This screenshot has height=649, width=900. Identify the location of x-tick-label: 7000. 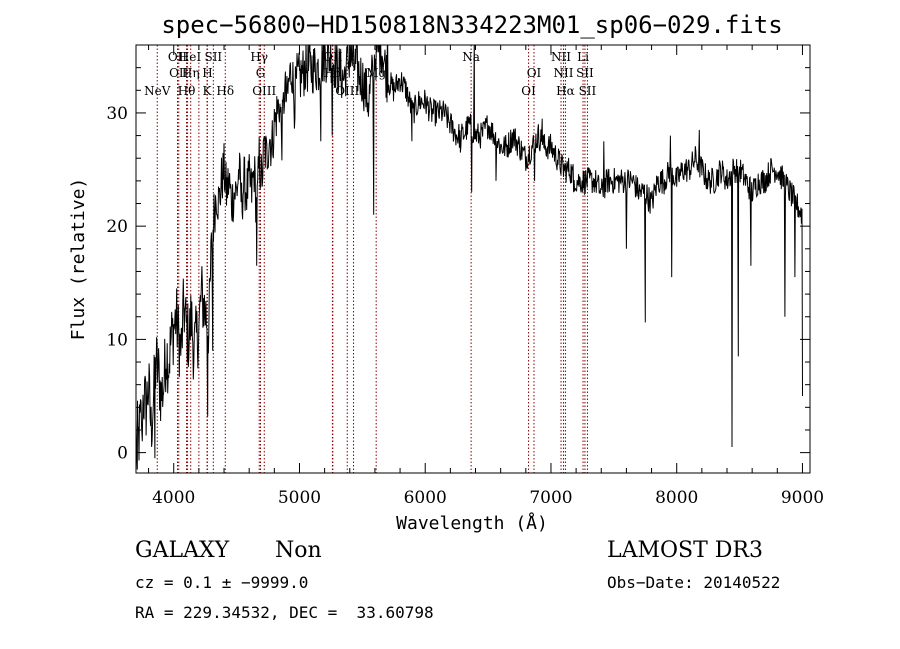
(550, 498).